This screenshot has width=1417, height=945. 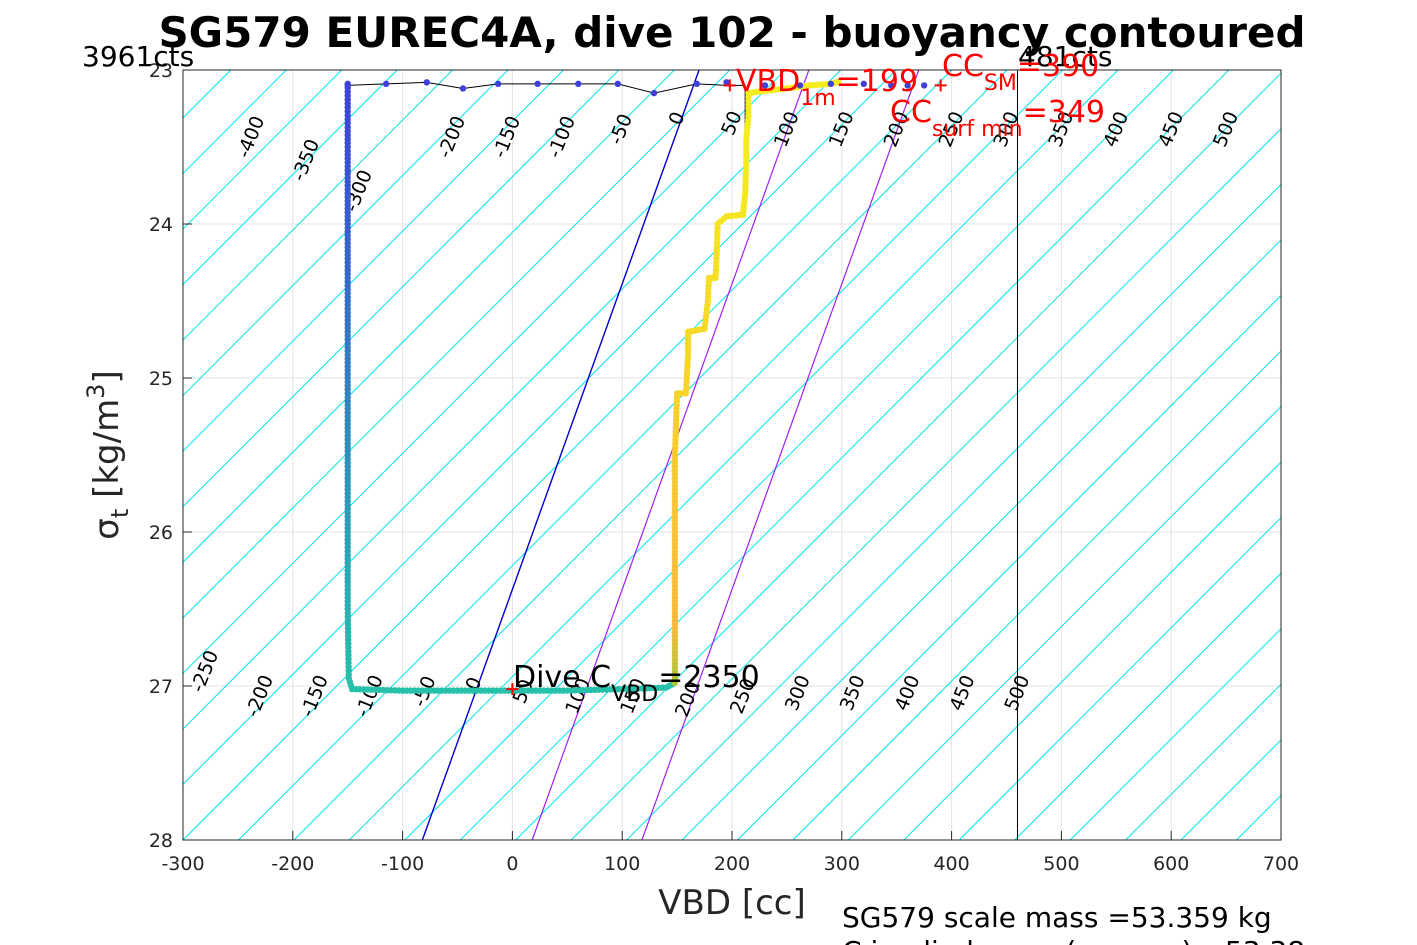 I want to click on top-right-count: 481cts, so click(x=1065, y=56).